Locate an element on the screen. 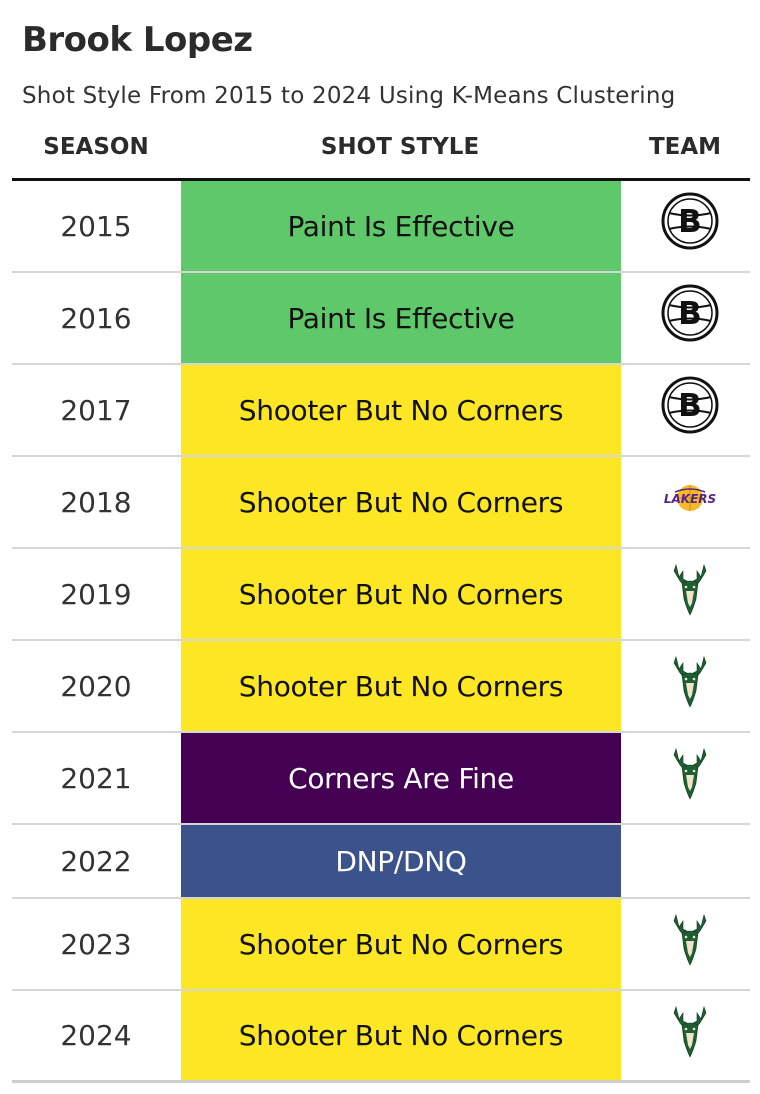  team-cell: LAKERS is located at coordinates (685, 502).